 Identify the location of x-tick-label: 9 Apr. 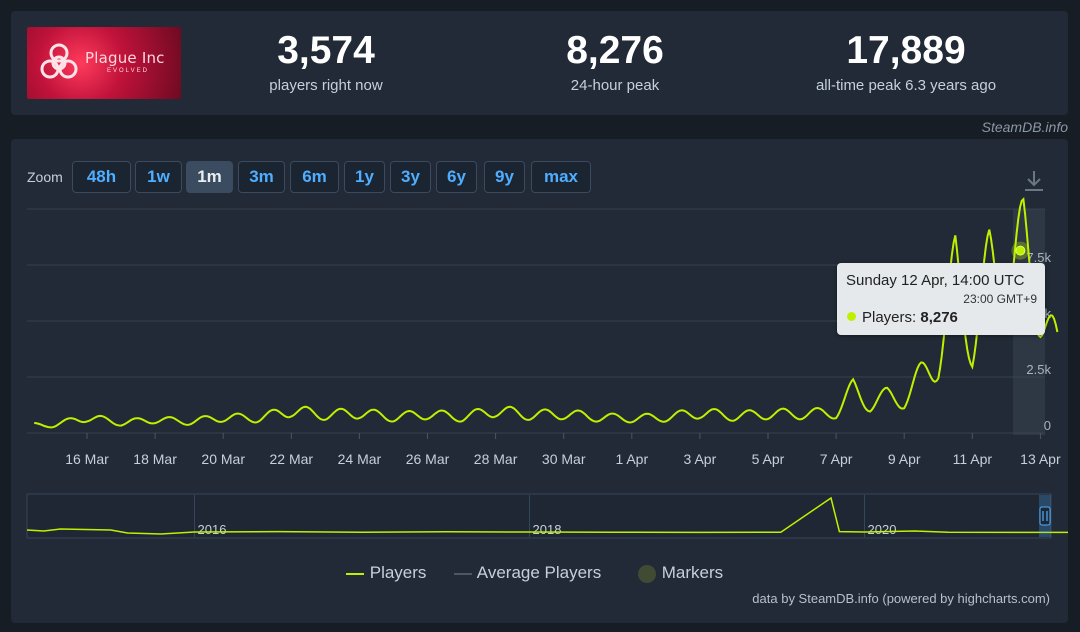
(904, 459).